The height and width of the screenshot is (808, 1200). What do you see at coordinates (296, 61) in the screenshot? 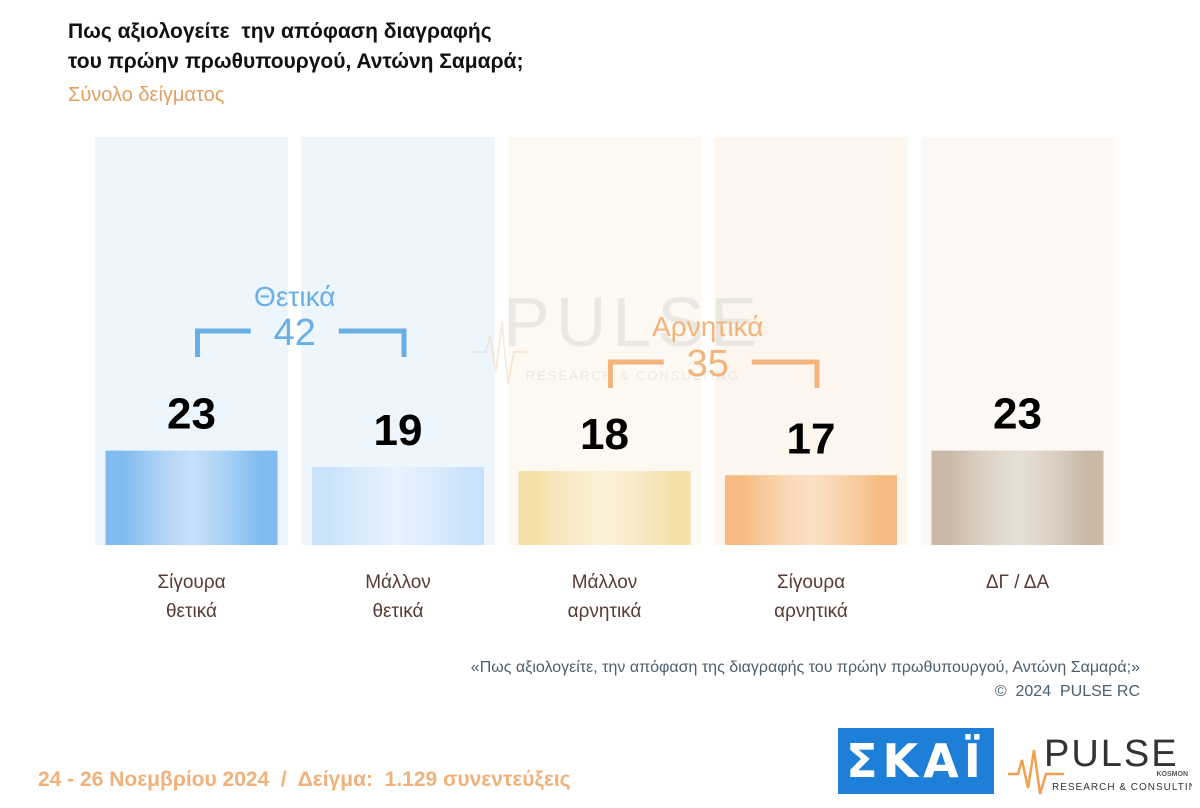
I see `title-line-2: του πρώην πρωθυπουργού, Αντώνη Σαμαρά;` at bounding box center [296, 61].